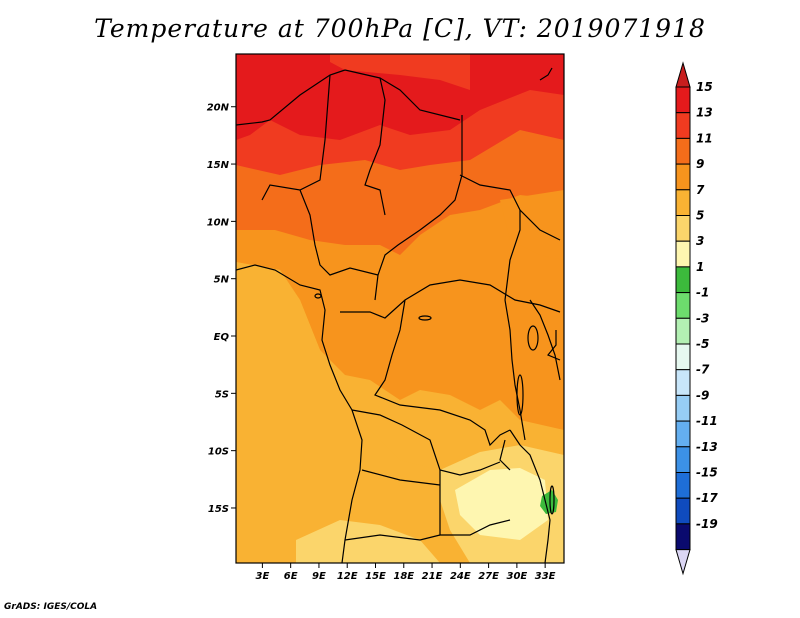  I want to click on colorbar-label: -19, so click(707, 524).